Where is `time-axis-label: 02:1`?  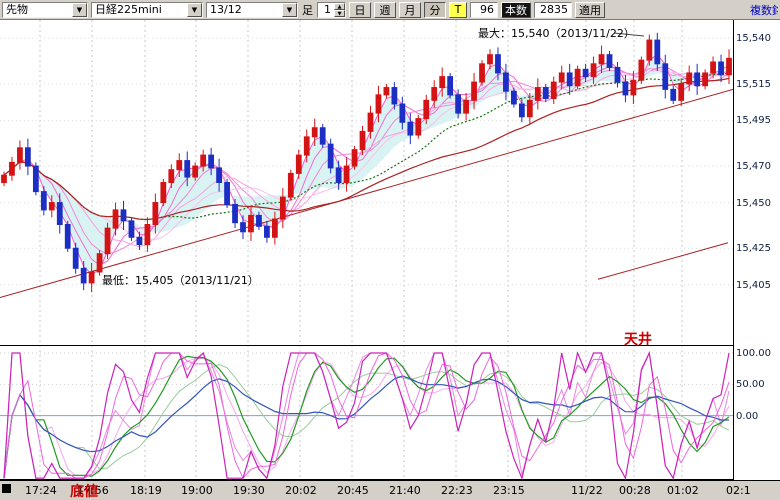
time-axis-label: 02:1 is located at coordinates (738, 490).